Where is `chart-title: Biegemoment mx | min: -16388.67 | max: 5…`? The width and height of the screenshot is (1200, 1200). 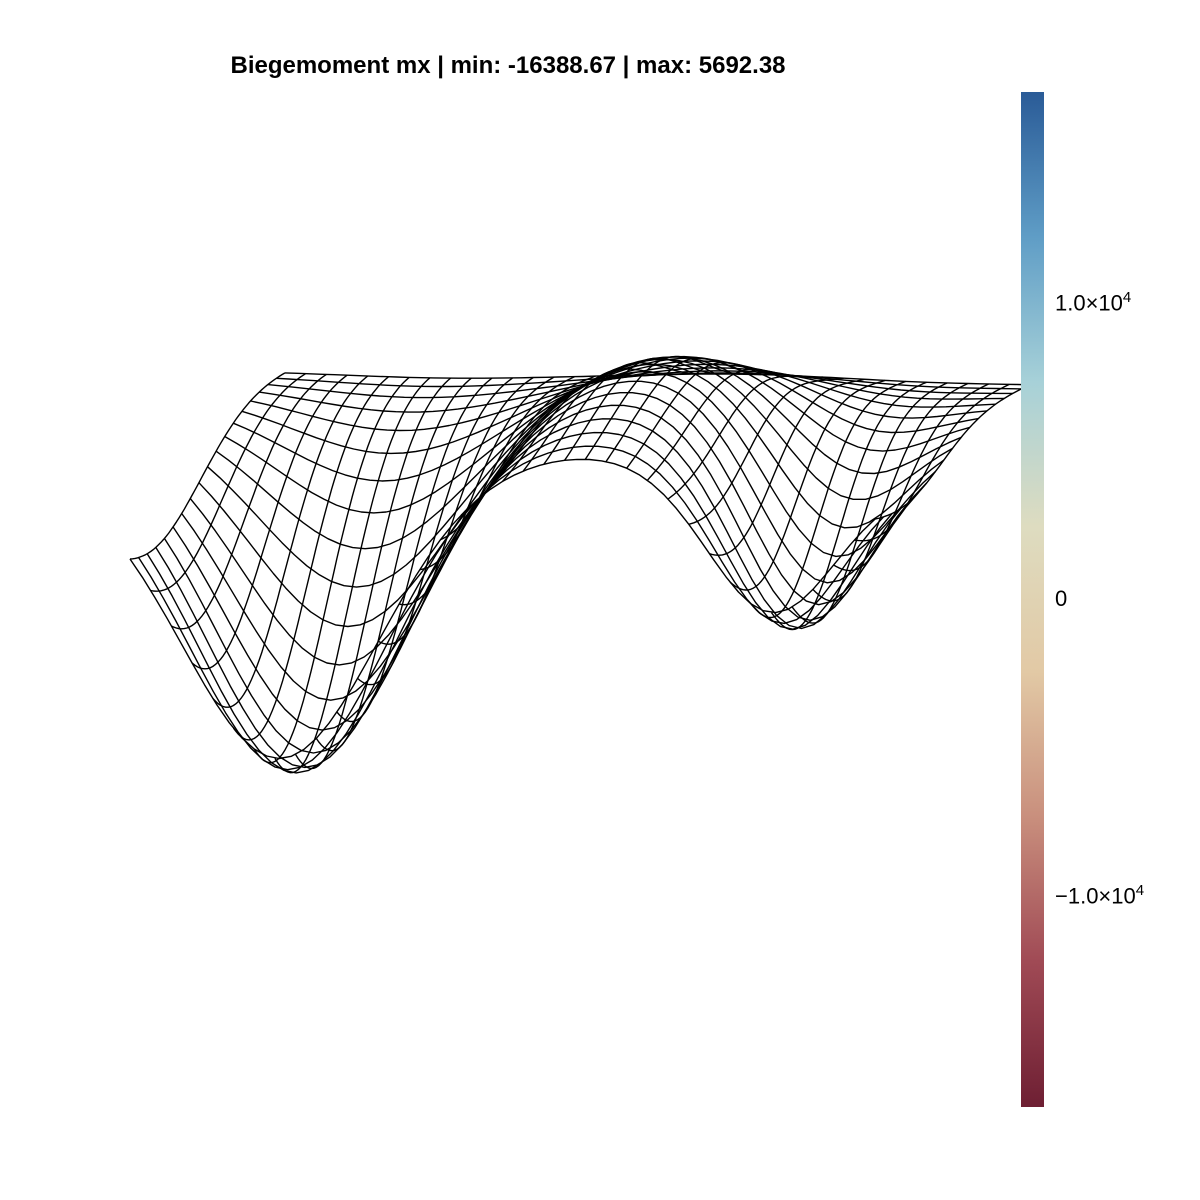
chart-title: Biegemoment mx | min: -16388.67 | max: 5… is located at coordinates (508, 65).